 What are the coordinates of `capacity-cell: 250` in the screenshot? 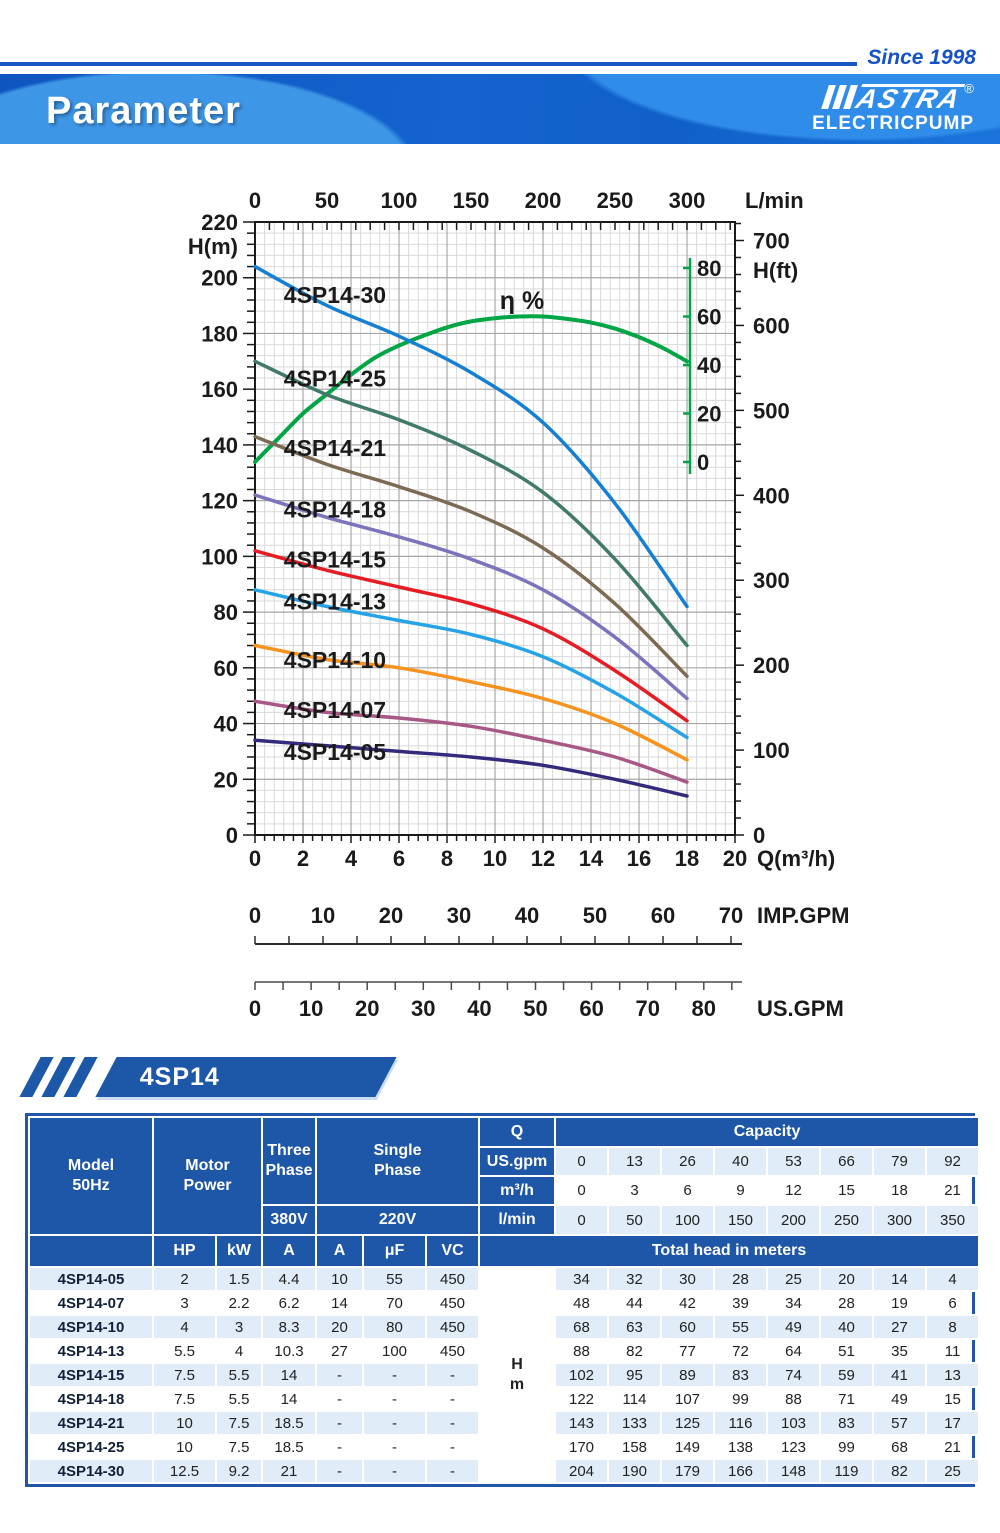 It's located at (847, 1220).